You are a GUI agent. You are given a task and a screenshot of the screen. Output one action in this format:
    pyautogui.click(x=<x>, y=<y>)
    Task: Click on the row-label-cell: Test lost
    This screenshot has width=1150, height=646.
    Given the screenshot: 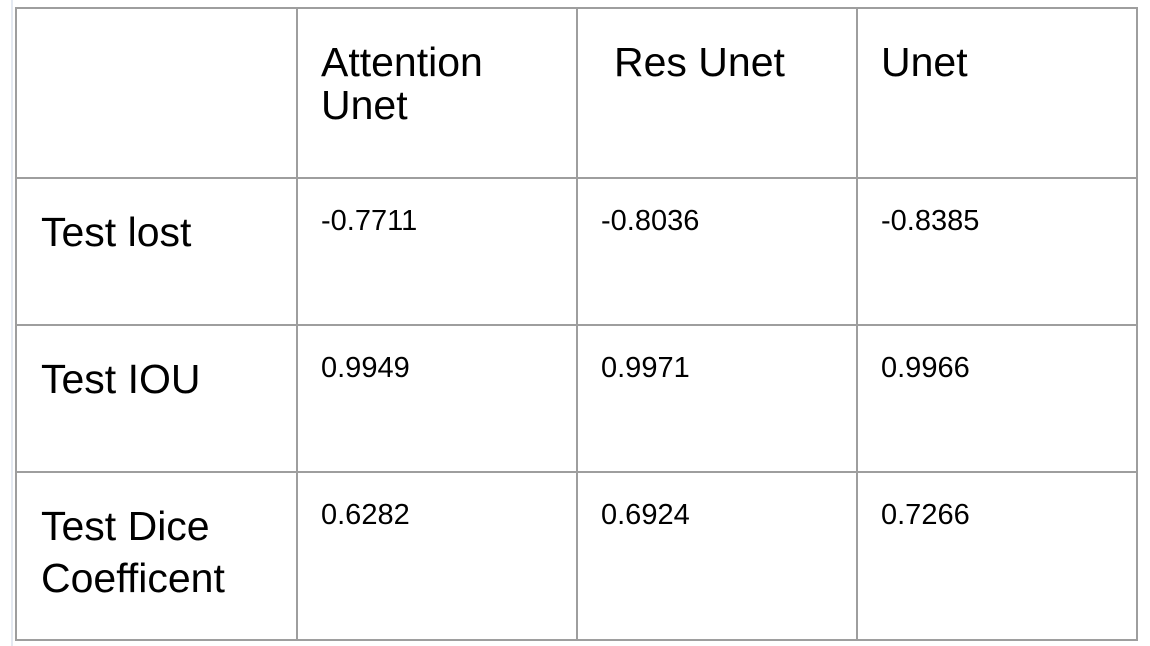 What is the action you would take?
    pyautogui.click(x=156, y=251)
    